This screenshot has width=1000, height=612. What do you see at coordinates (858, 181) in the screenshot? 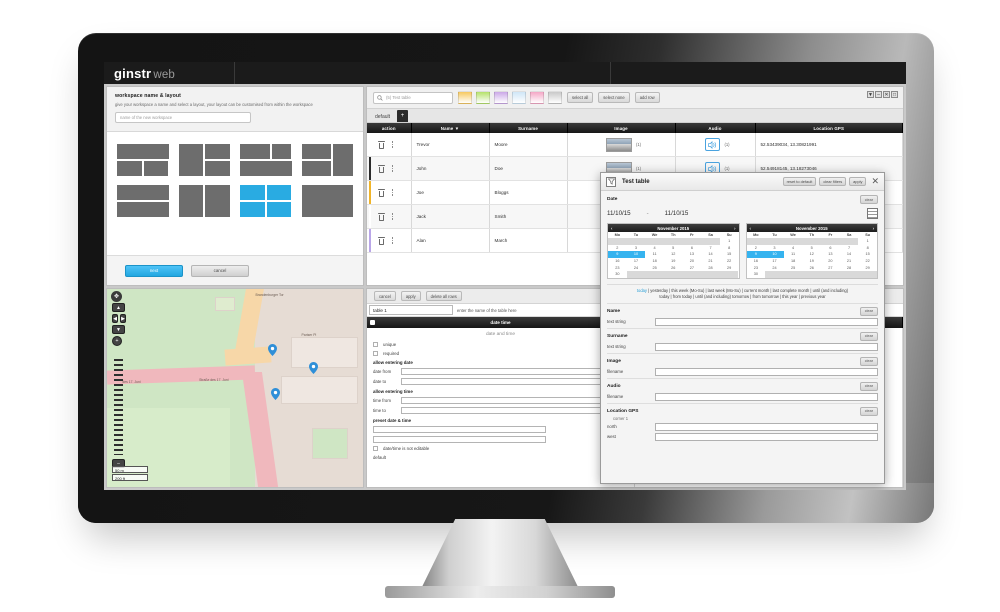
I see `apply-filters-button: apply` at bounding box center [858, 181].